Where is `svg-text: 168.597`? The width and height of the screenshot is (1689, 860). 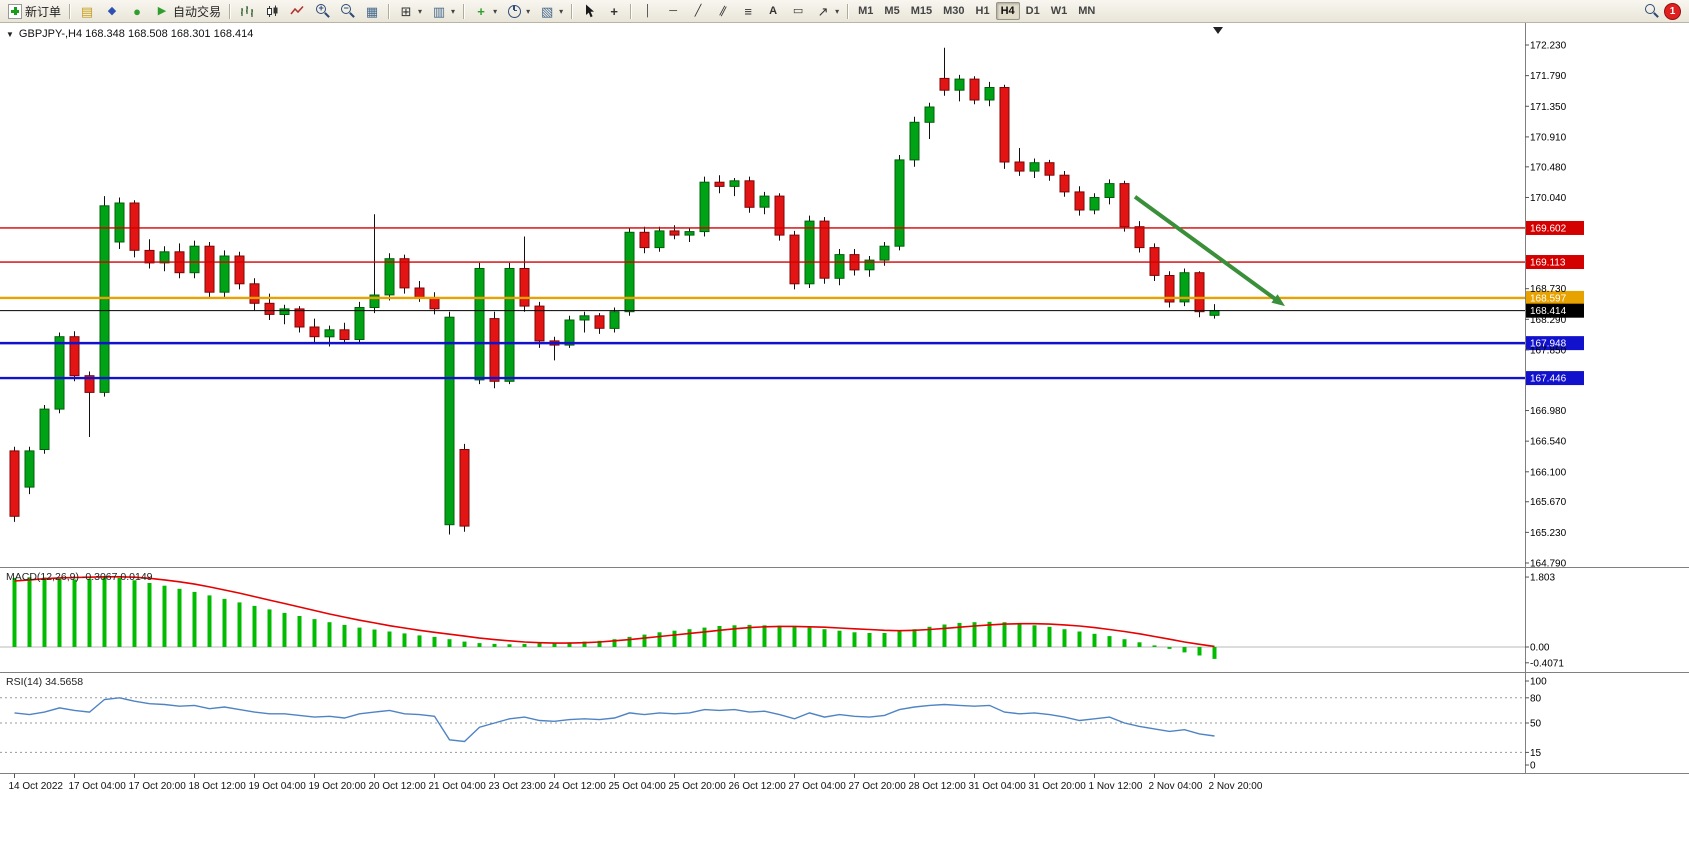
svg-text: 168.597 is located at coordinates (1548, 298).